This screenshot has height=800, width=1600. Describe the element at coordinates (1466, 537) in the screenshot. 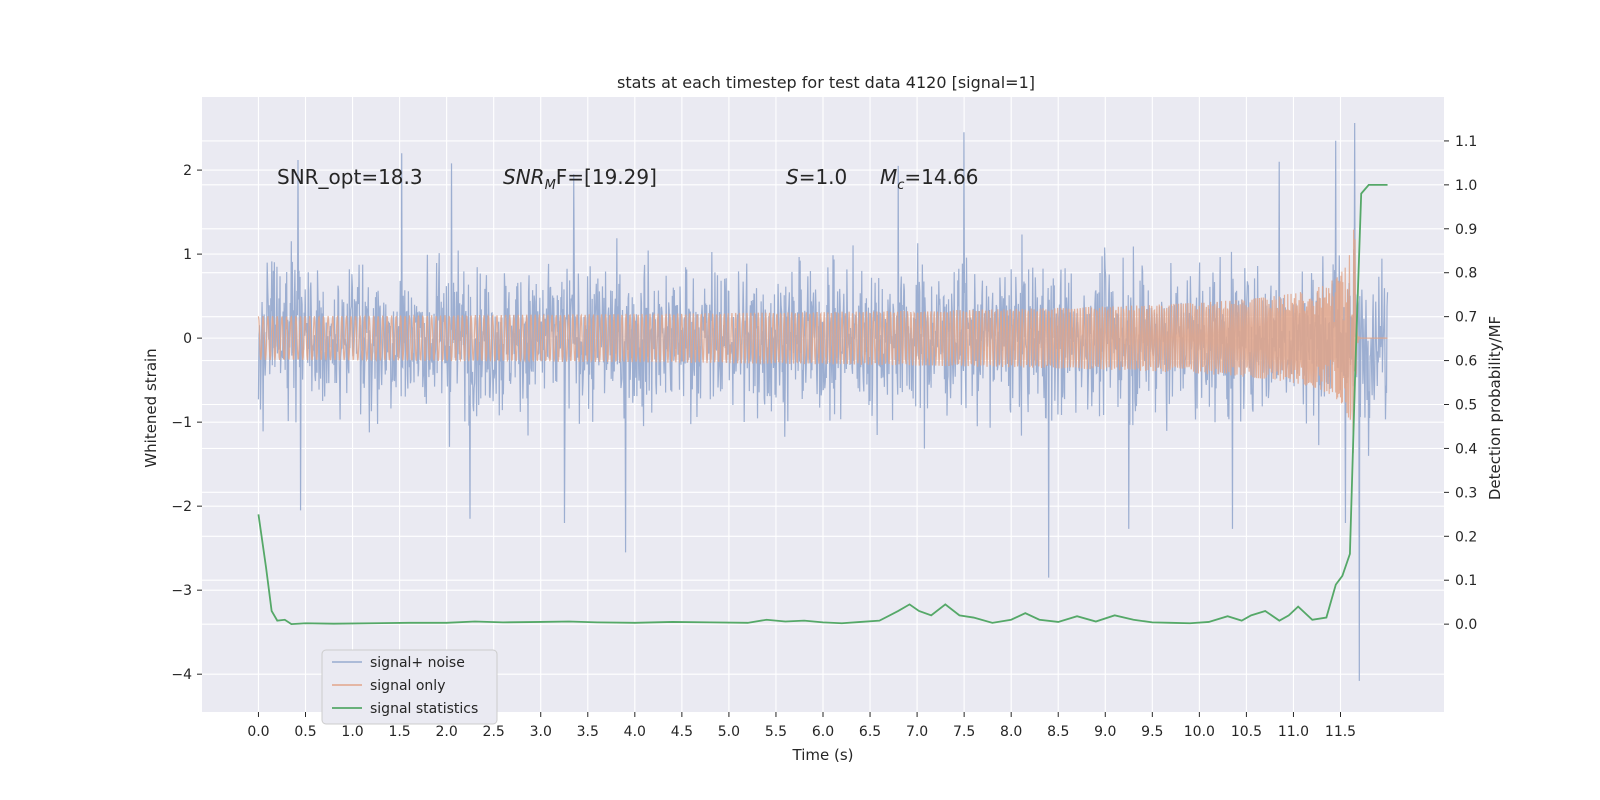

I see `y2-tick-label: 0.2` at that location.